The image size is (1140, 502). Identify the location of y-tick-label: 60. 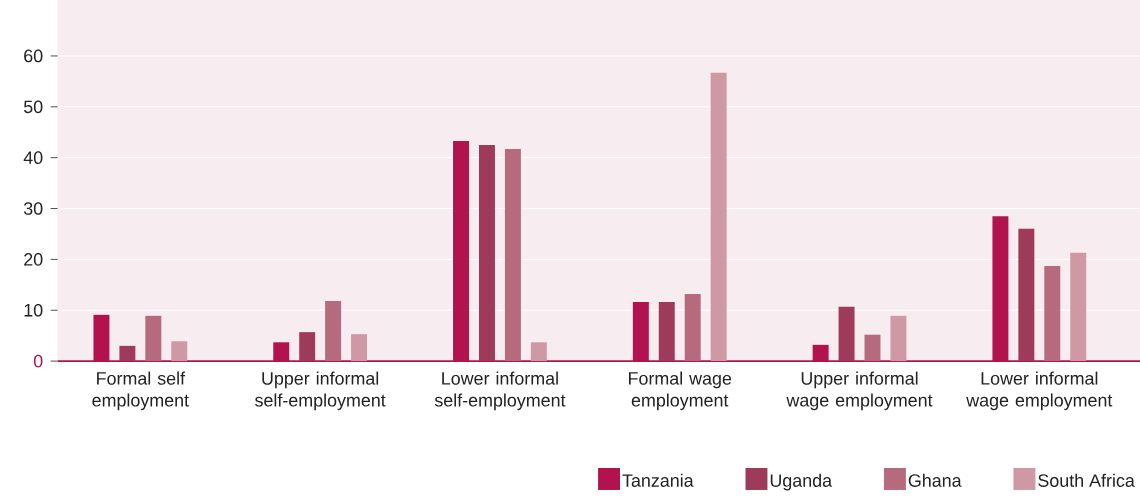
(33, 56).